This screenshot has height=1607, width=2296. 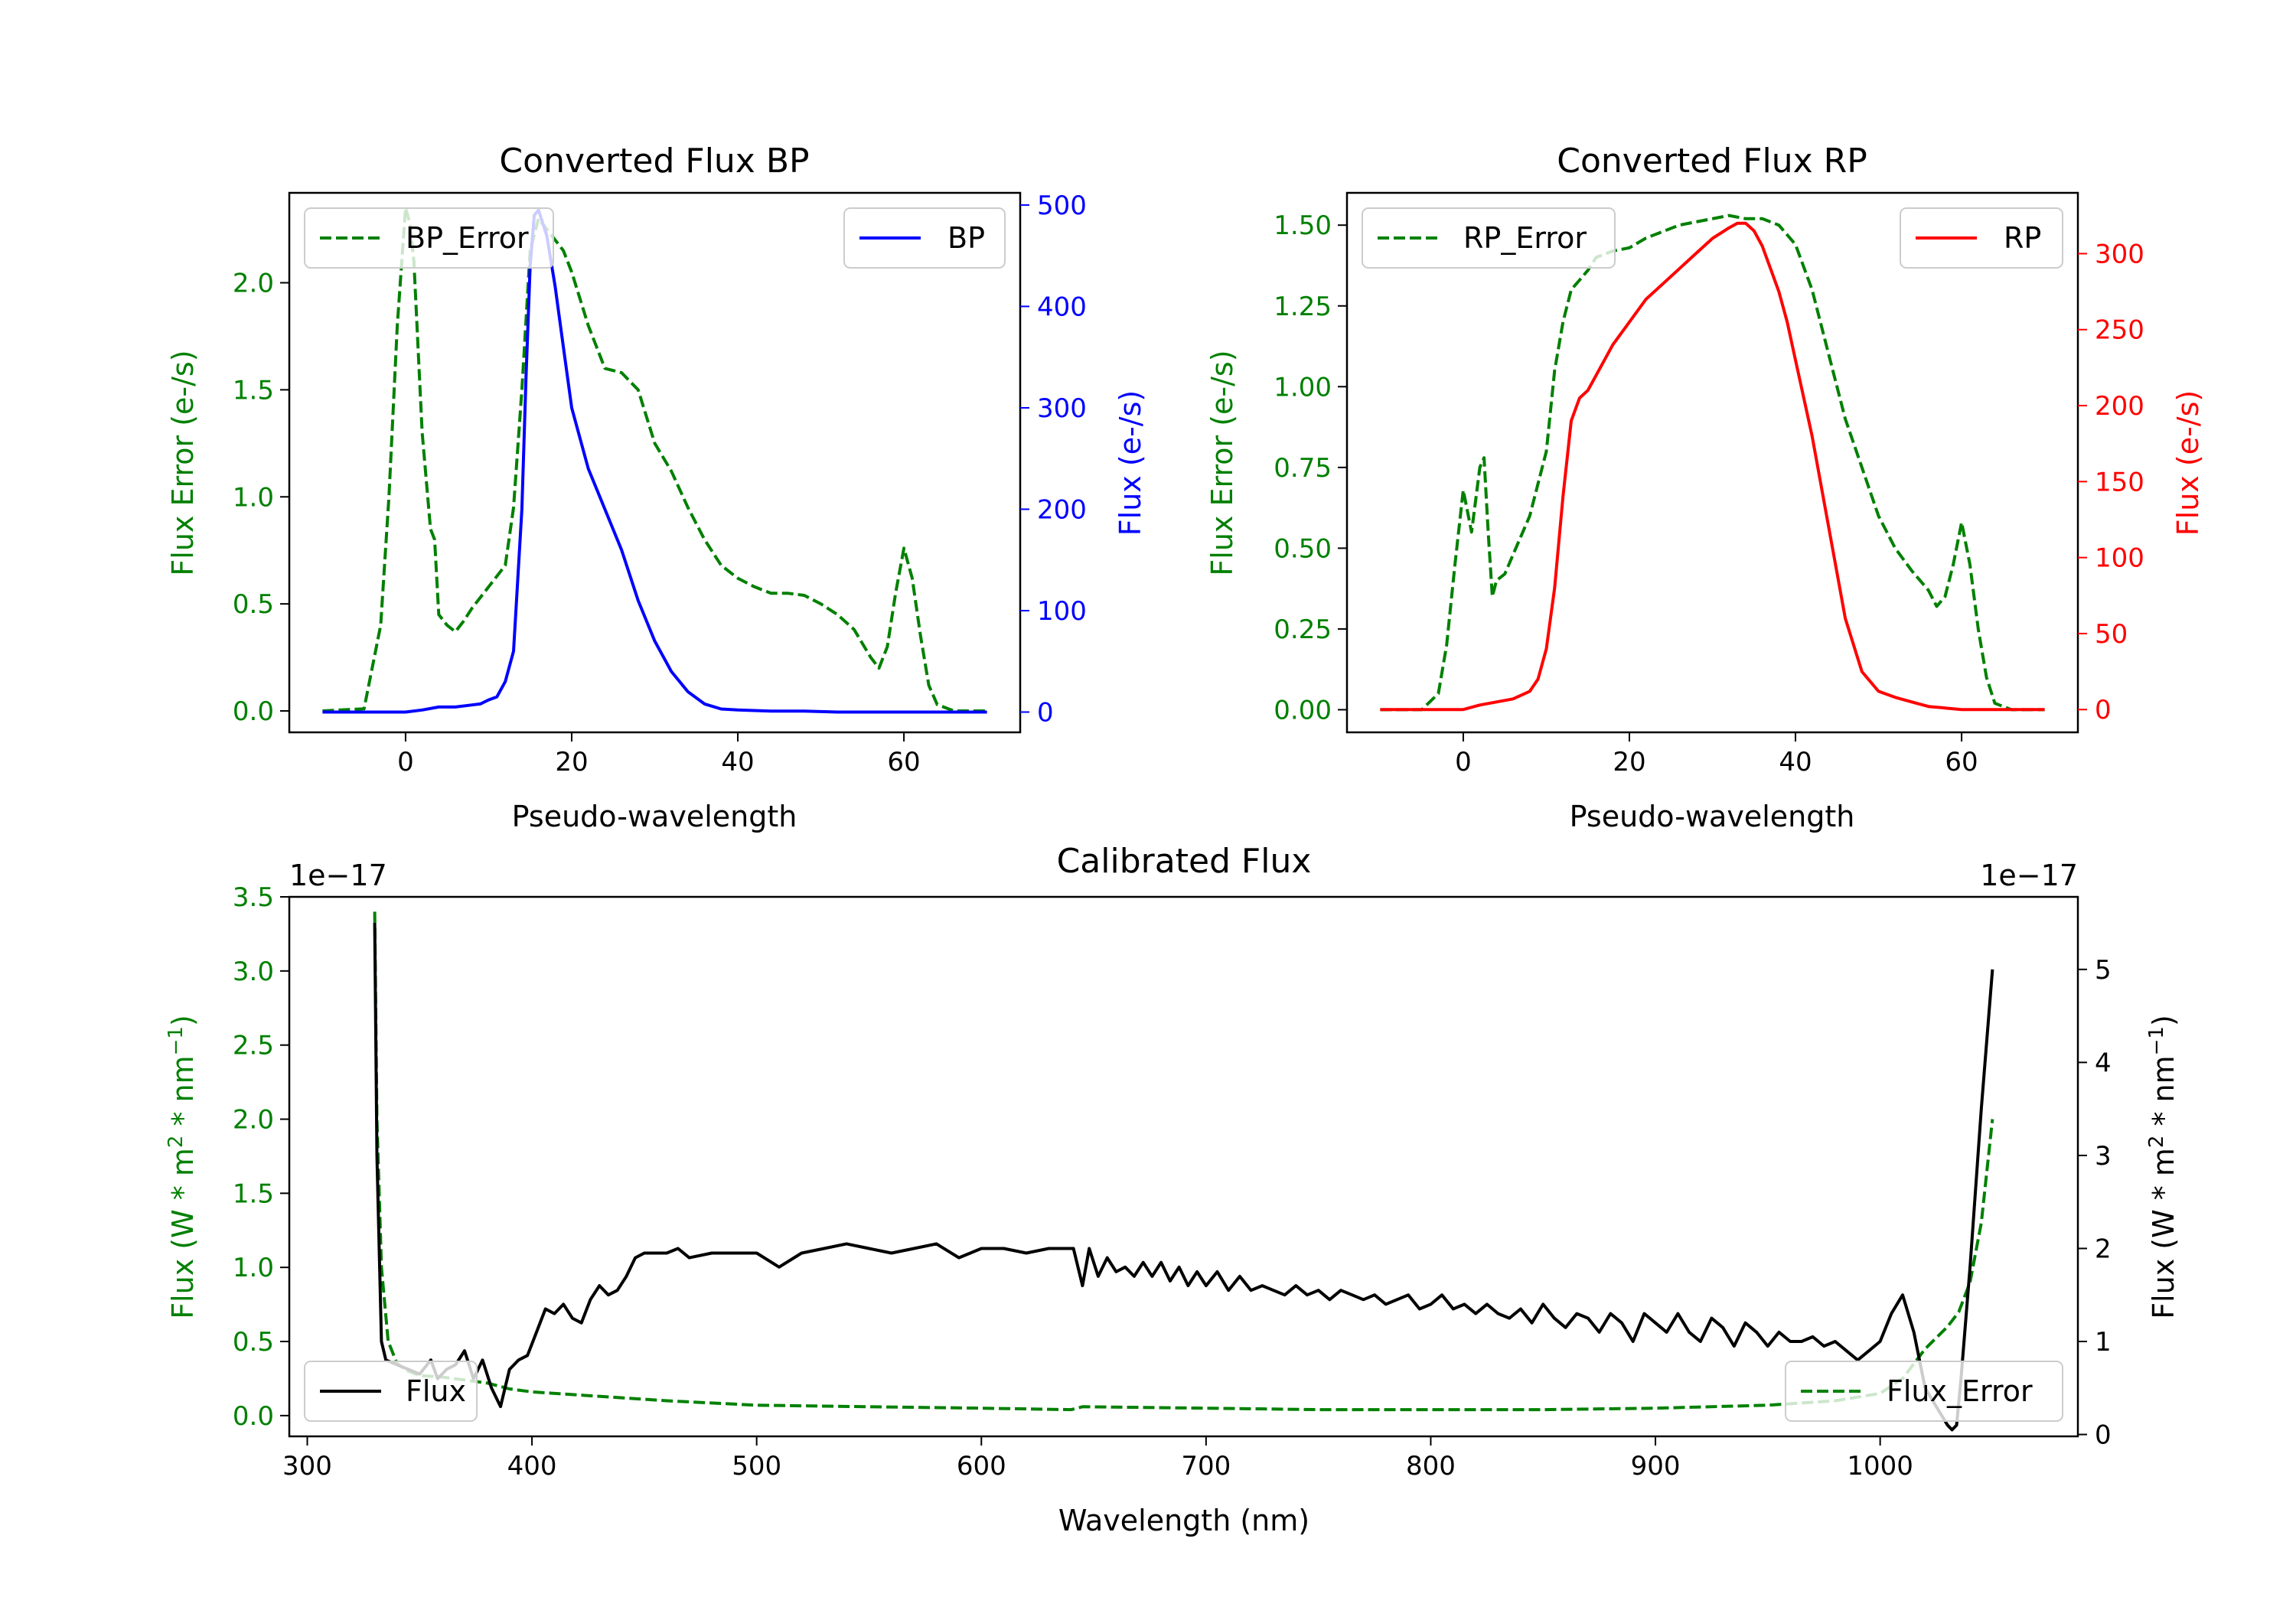 What do you see at coordinates (2119, 330) in the screenshot?
I see `rp-right-tick-label: 250` at bounding box center [2119, 330].